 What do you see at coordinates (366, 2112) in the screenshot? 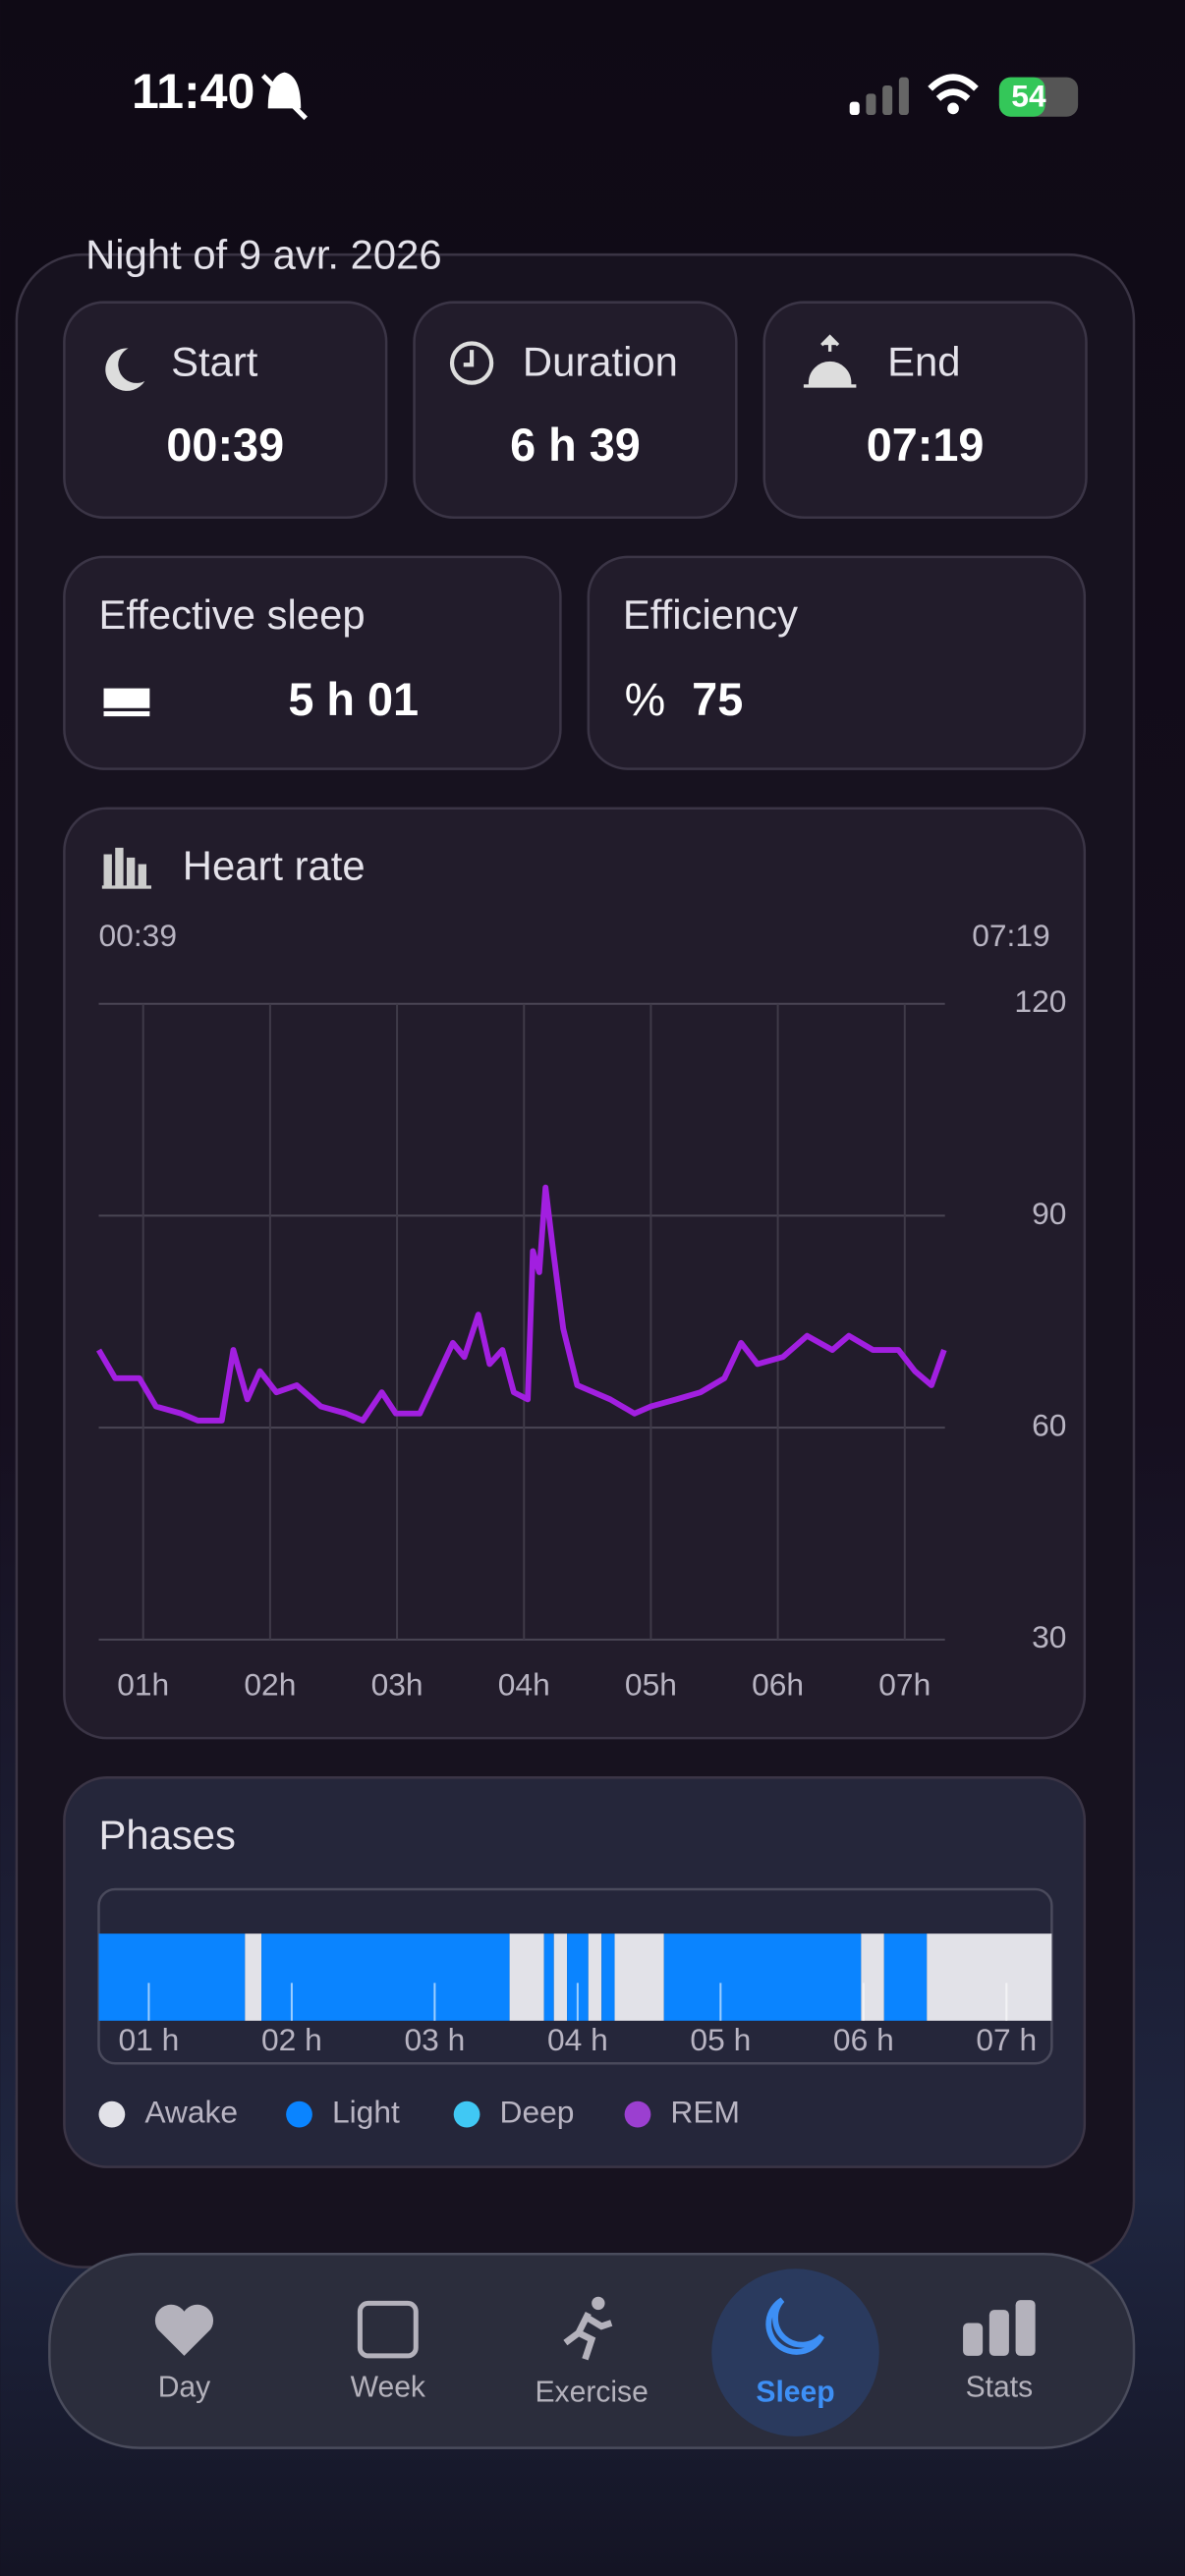
I see `legend-label: Light` at bounding box center [366, 2112].